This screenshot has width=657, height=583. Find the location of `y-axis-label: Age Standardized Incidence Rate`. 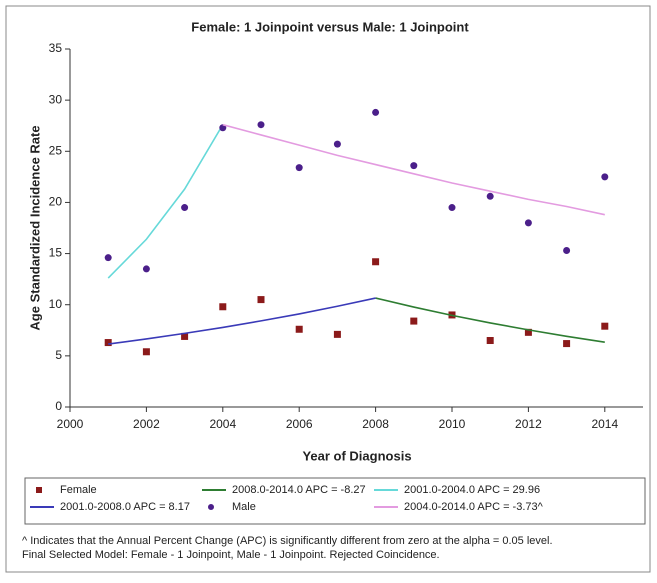

y-axis-label: Age Standardized Incidence Rate is located at coordinates (34, 227).